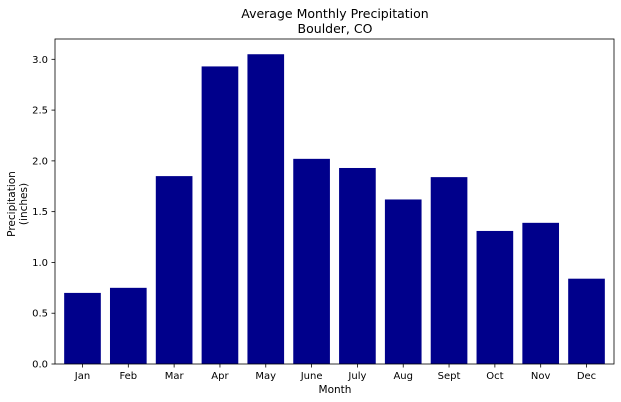  I want to click on x-tick-label: Apr, so click(220, 376).